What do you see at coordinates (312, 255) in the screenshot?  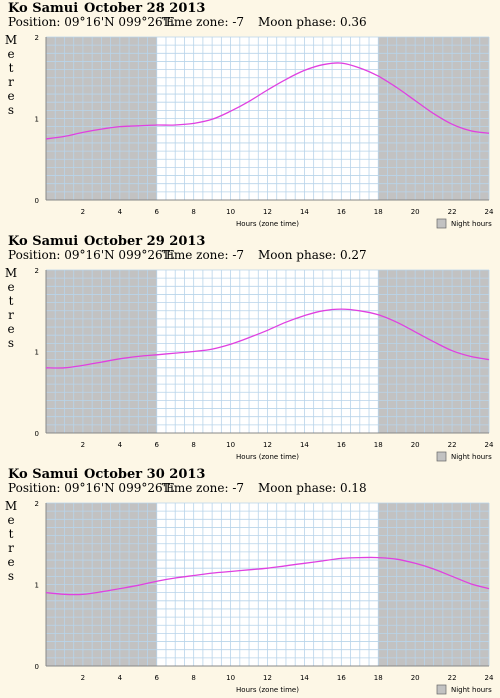 I see `moon-phase-label: Moon phase: 0.27` at bounding box center [312, 255].